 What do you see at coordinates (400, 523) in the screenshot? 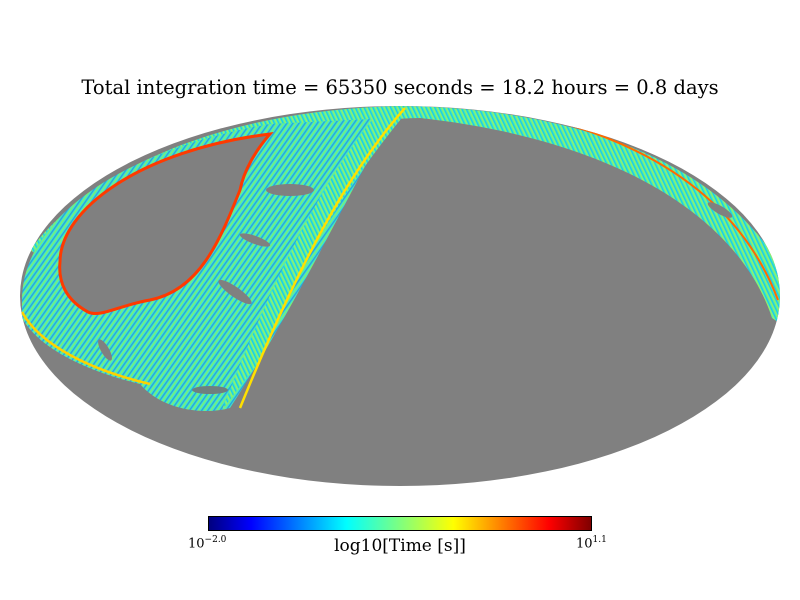
I see `colorbar` at bounding box center [400, 523].